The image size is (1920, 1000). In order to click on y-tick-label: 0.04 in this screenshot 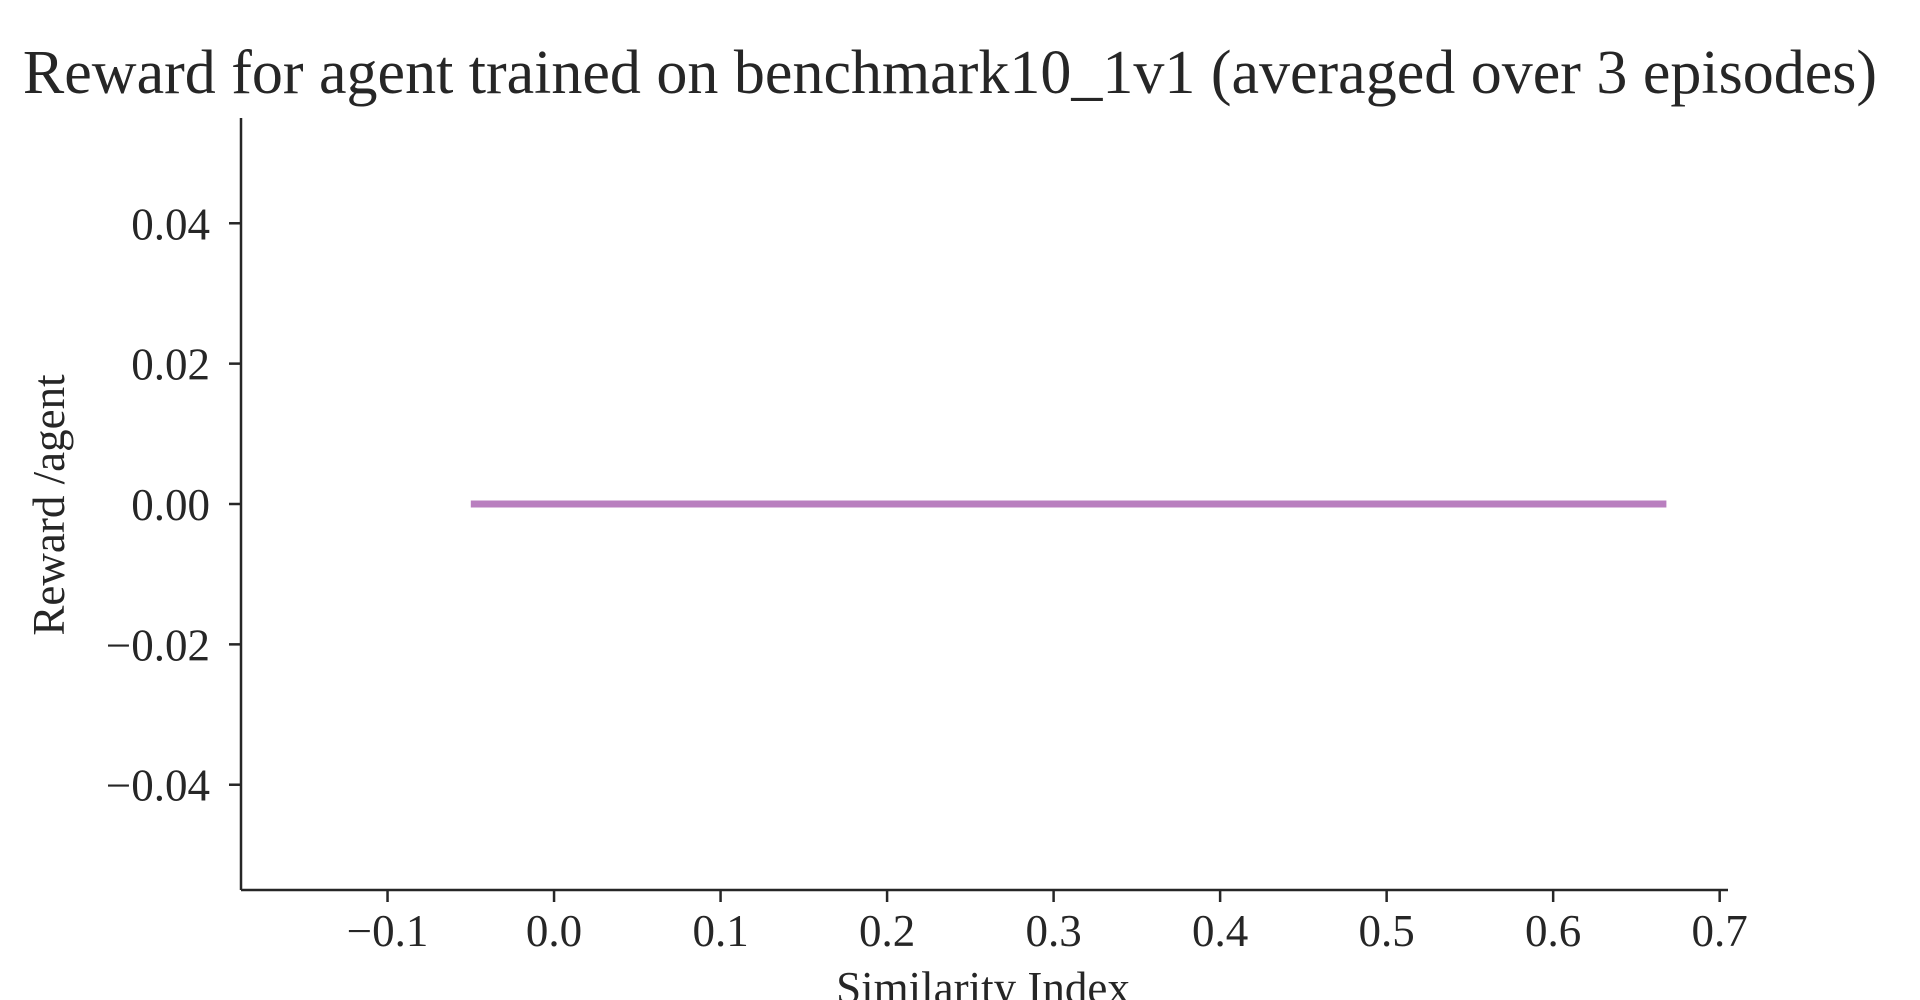, I will do `click(170, 224)`.